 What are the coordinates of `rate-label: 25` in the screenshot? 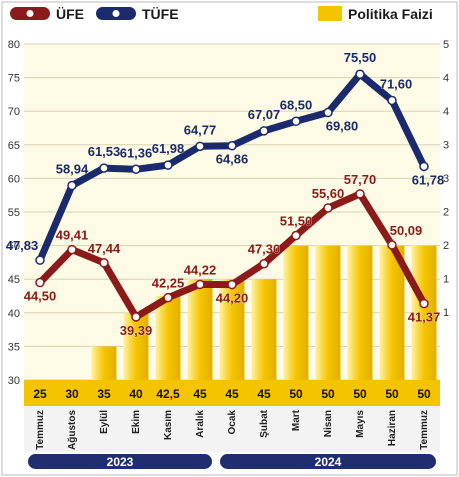 It's located at (40, 394).